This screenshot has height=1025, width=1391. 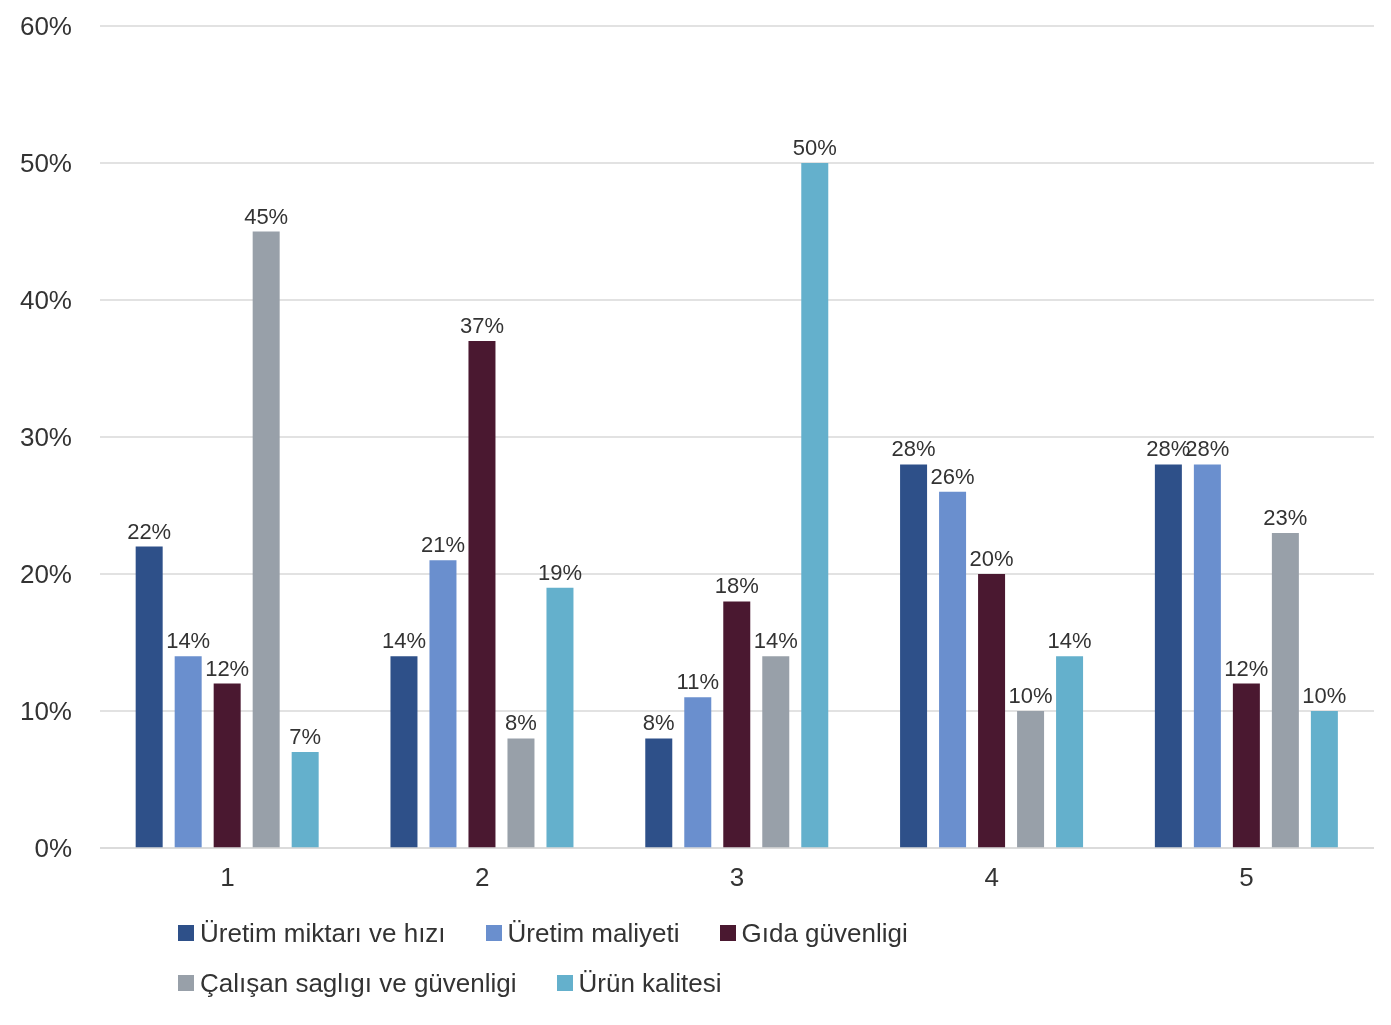 What do you see at coordinates (323, 933) in the screenshot?
I see `legend-label: Üretim miktarı ve hızı` at bounding box center [323, 933].